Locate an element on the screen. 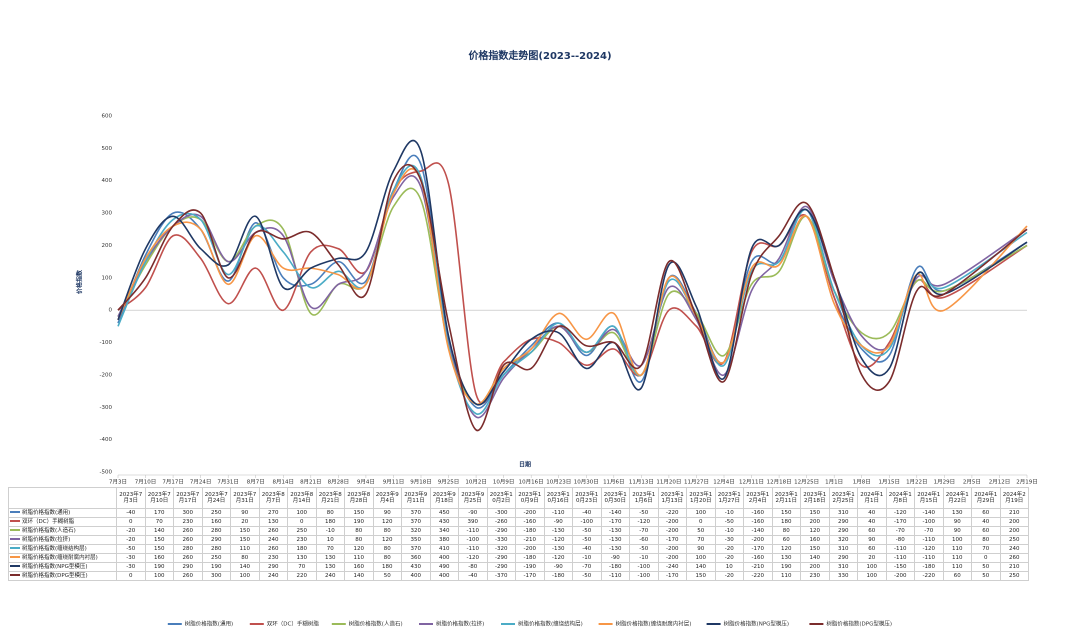 The image size is (1080, 635). table-cell: 330 is located at coordinates (843, 576).